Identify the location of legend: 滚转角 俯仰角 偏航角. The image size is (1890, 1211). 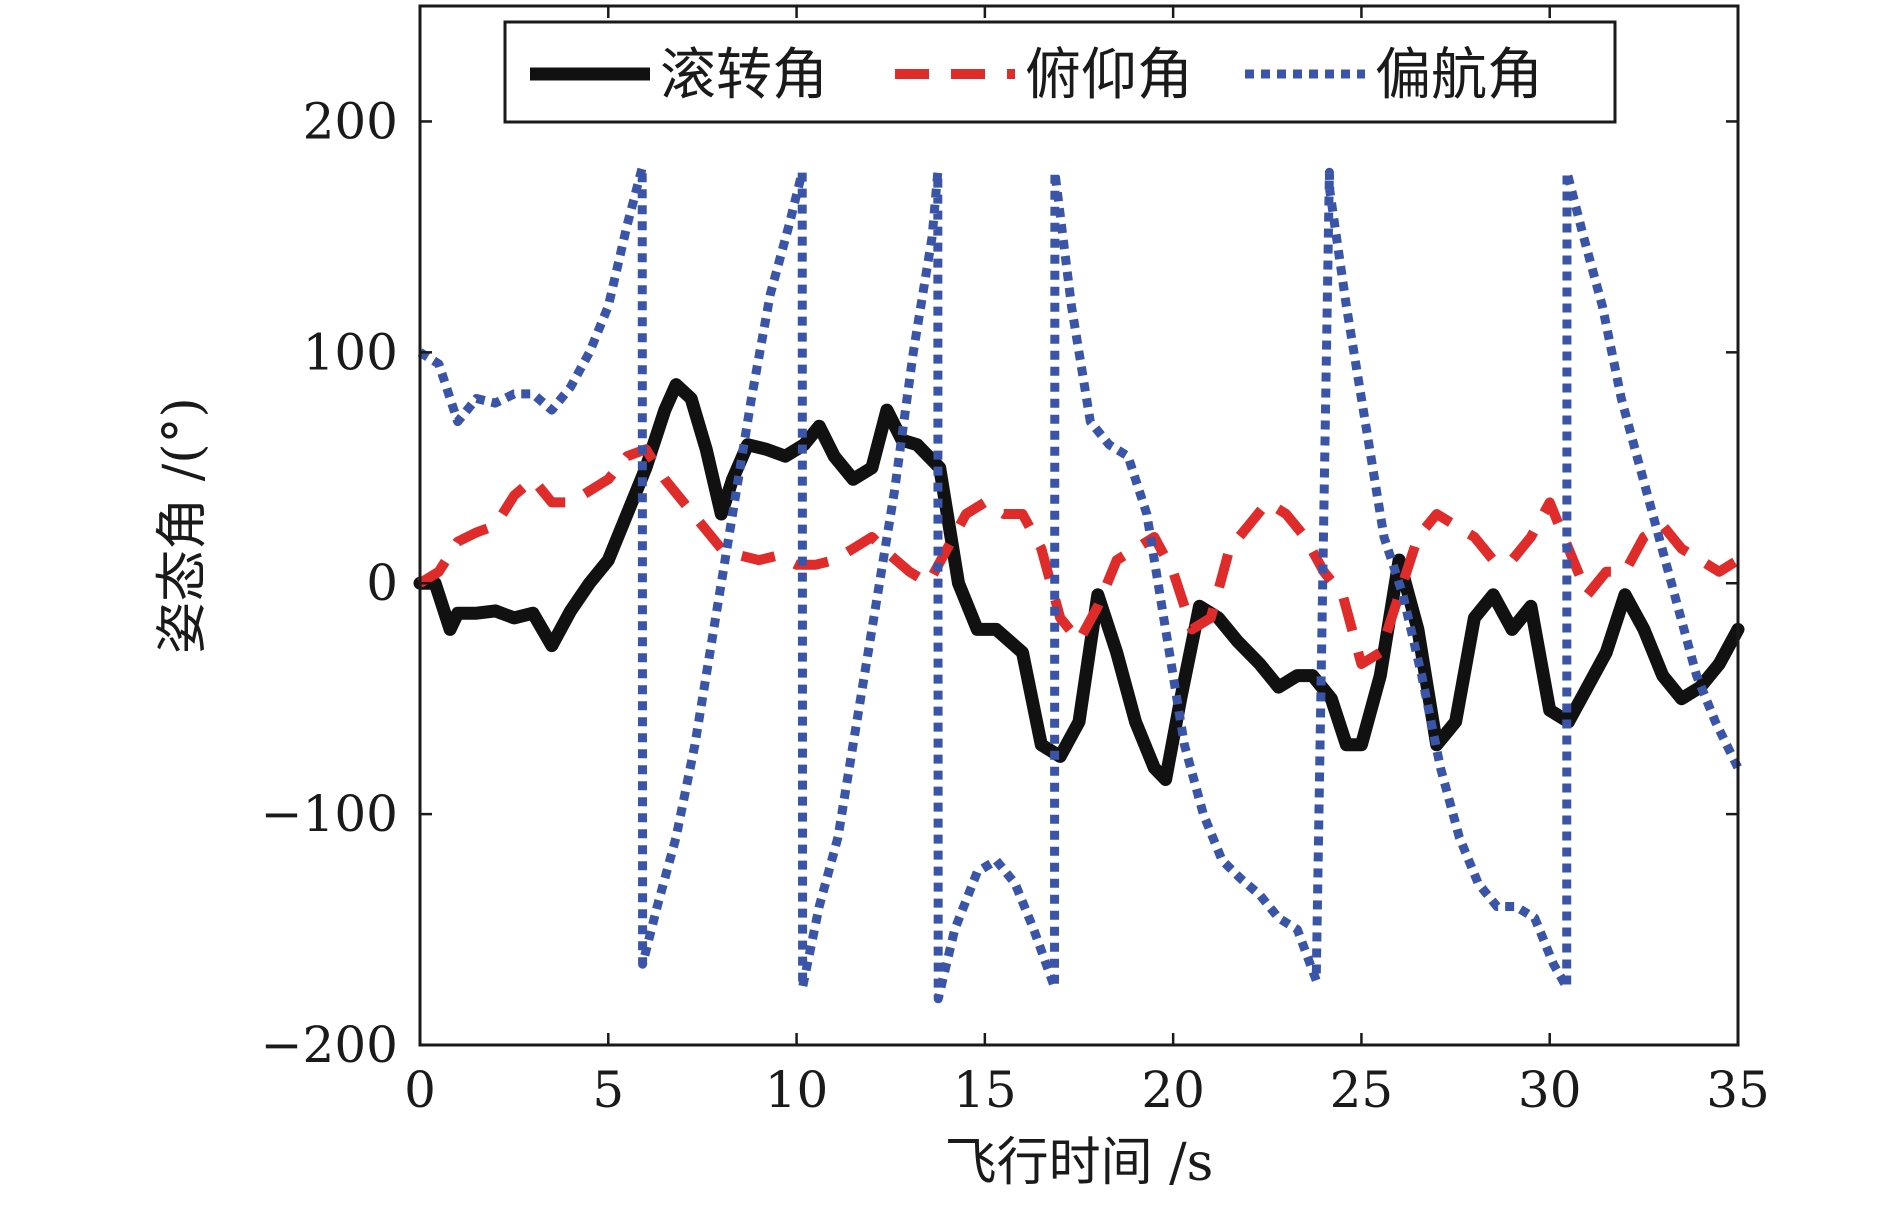
(1060, 72).